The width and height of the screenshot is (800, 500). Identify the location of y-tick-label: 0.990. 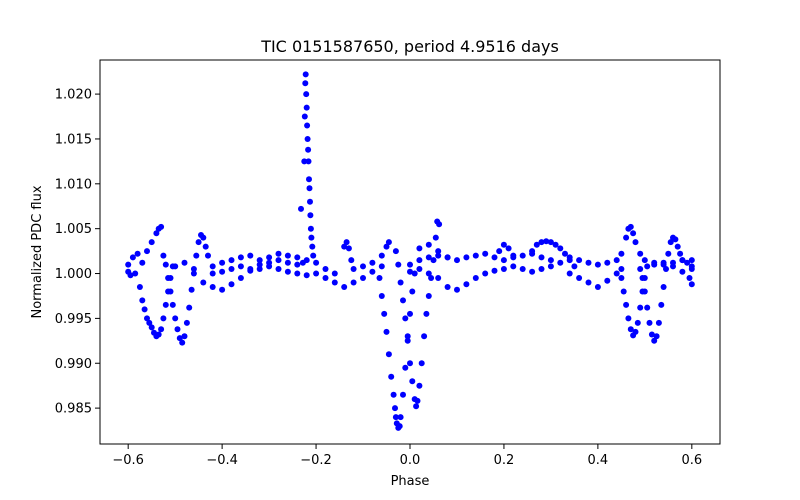
(73, 364).